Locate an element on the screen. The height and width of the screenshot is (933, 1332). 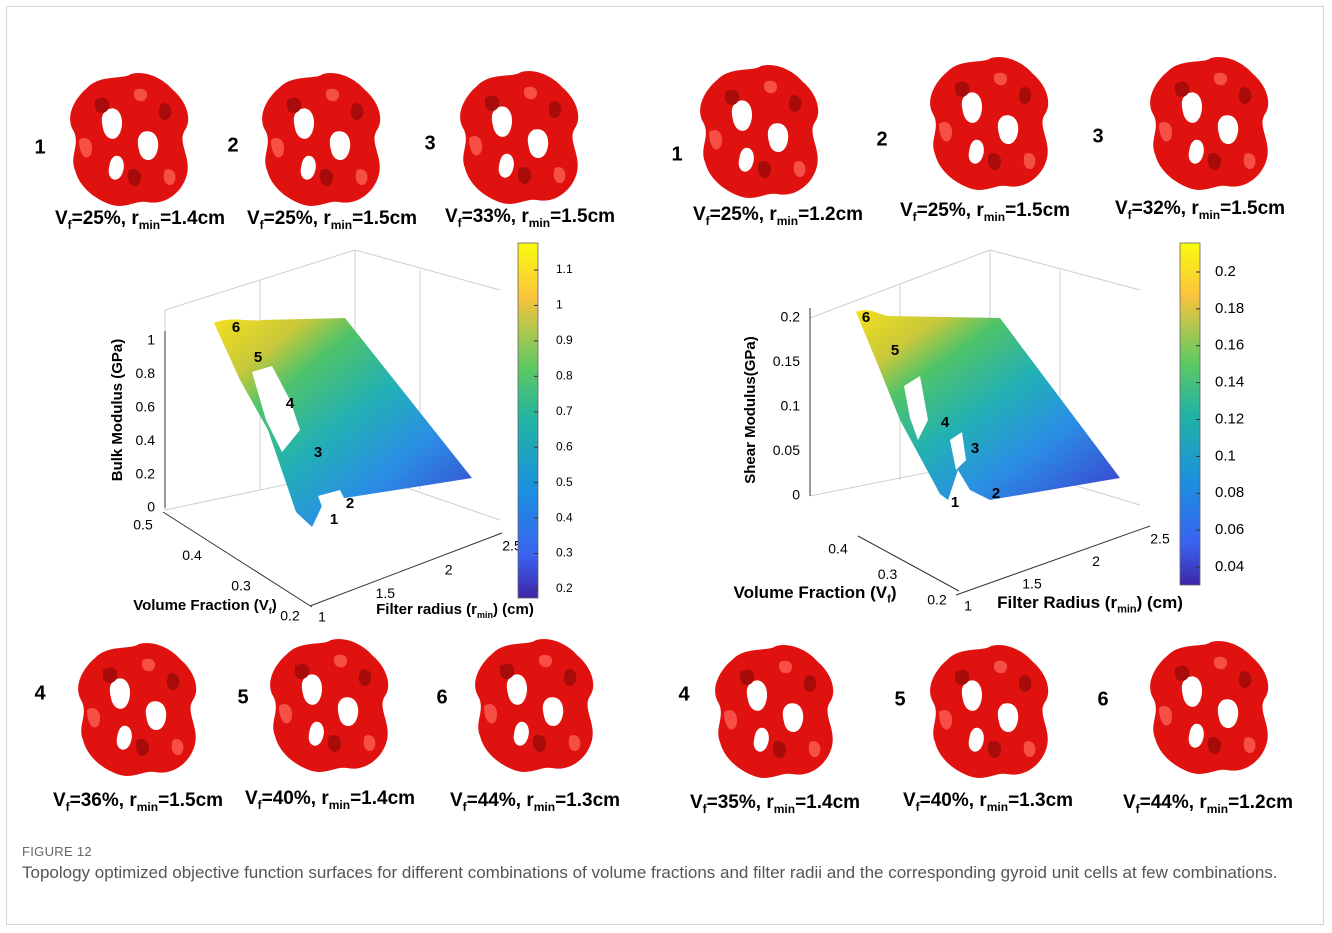
cell-number: 4 is located at coordinates (40, 693).